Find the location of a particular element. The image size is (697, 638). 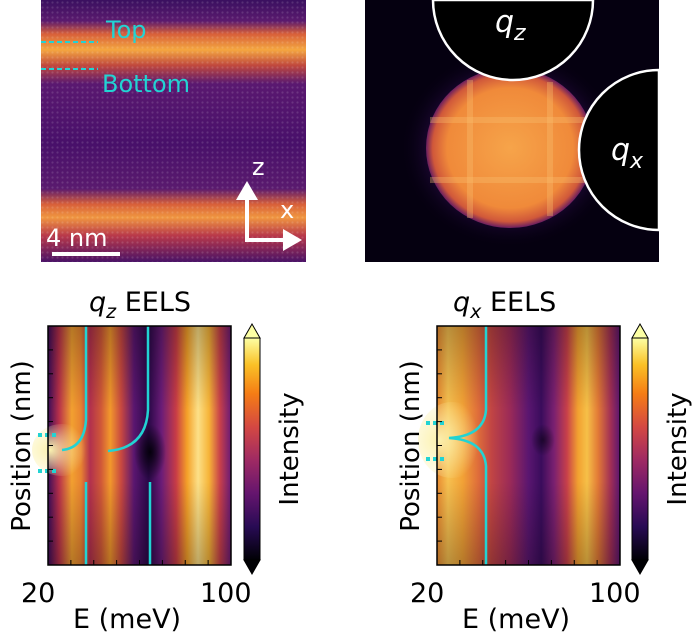

eels-right-curve is located at coordinates (468, 445).